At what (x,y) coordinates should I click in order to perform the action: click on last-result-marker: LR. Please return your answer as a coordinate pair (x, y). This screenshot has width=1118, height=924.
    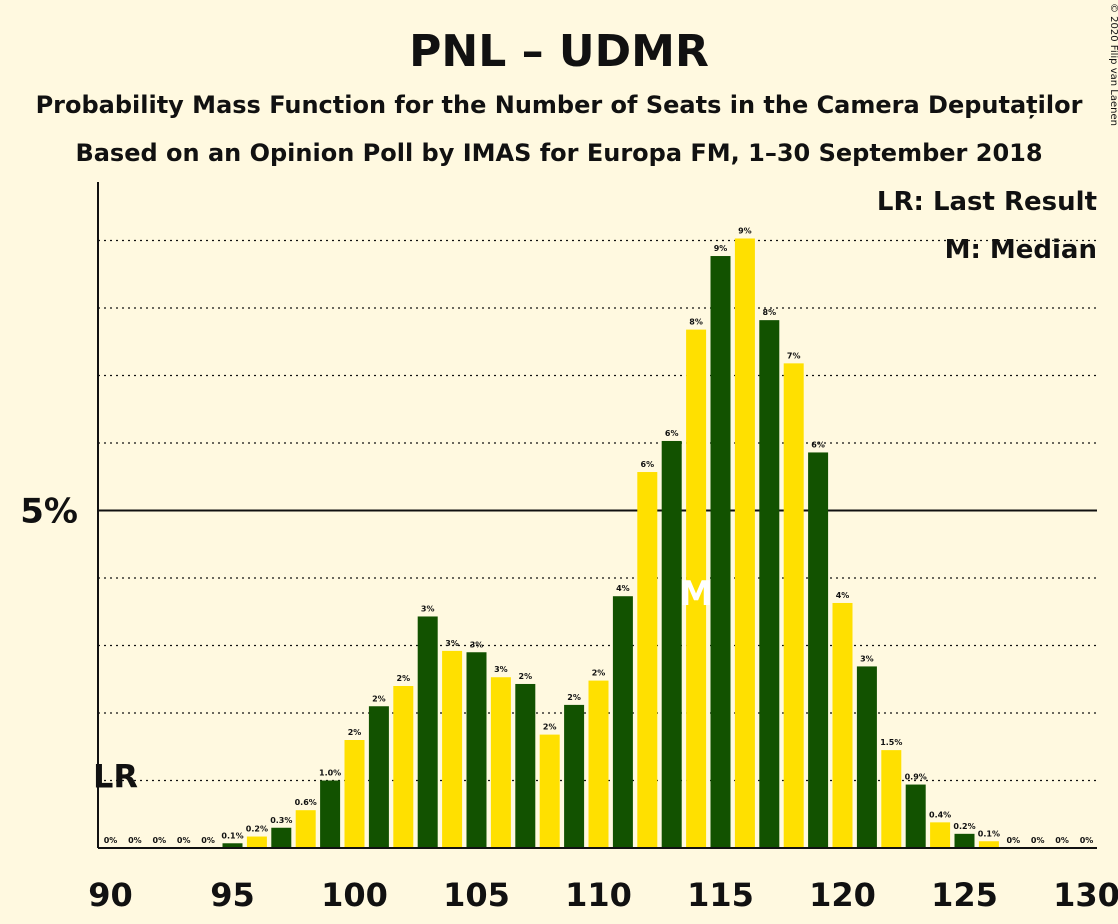
    Looking at the image, I should click on (115, 777).